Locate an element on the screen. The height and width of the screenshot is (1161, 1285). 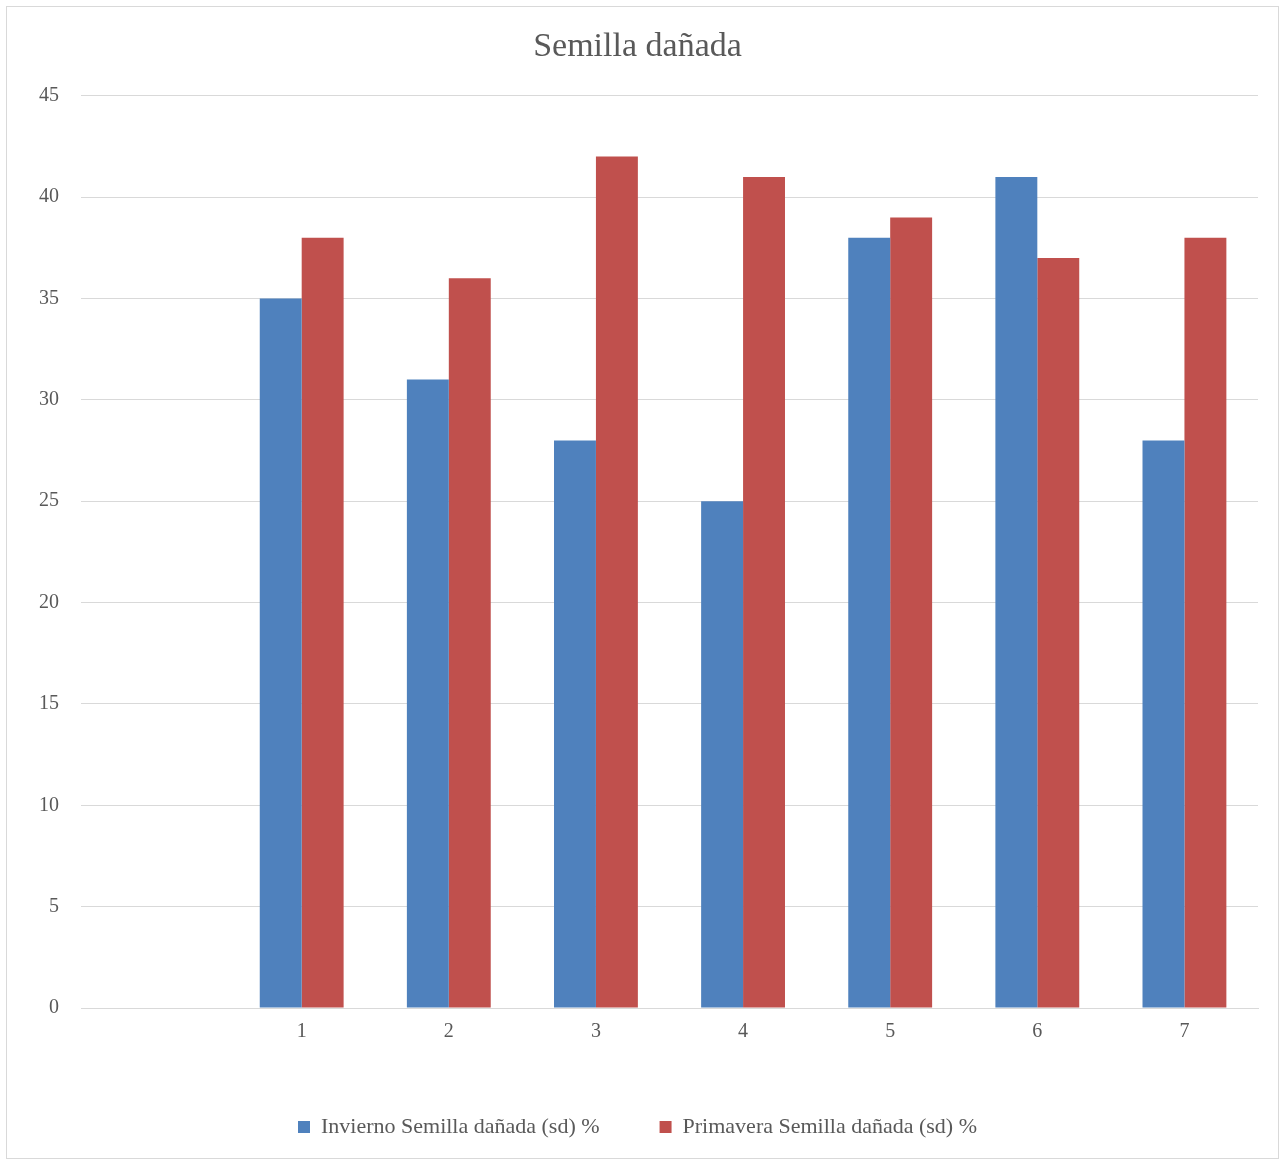
x-tick-label: 4 is located at coordinates (743, 1030).